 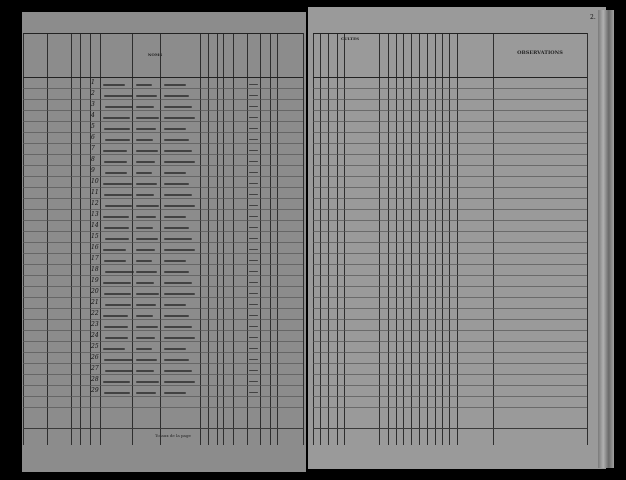 I want to click on row-number: 21, so click(x=95, y=302).